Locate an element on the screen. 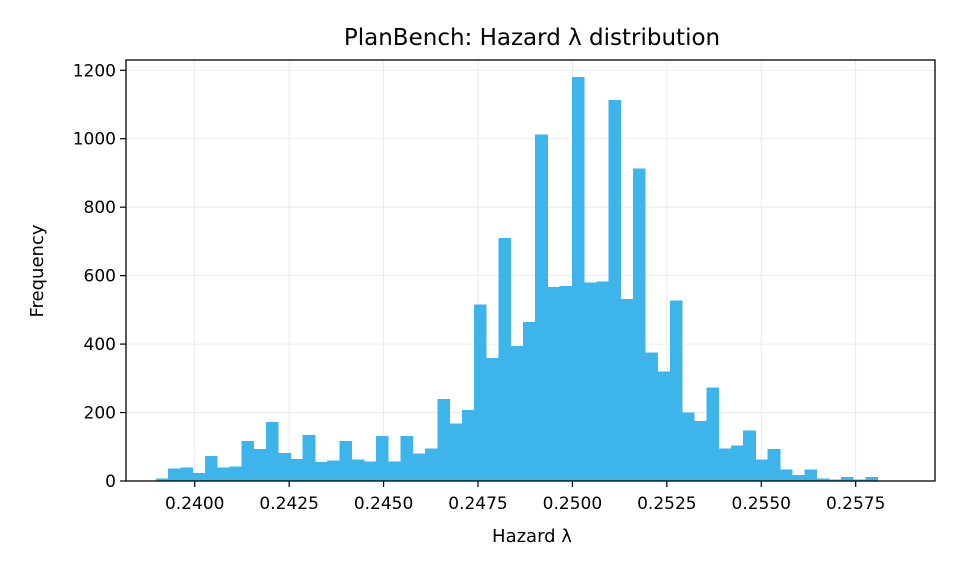 The width and height of the screenshot is (960, 576). x-tick-label-6: 0.2550 is located at coordinates (761, 504).